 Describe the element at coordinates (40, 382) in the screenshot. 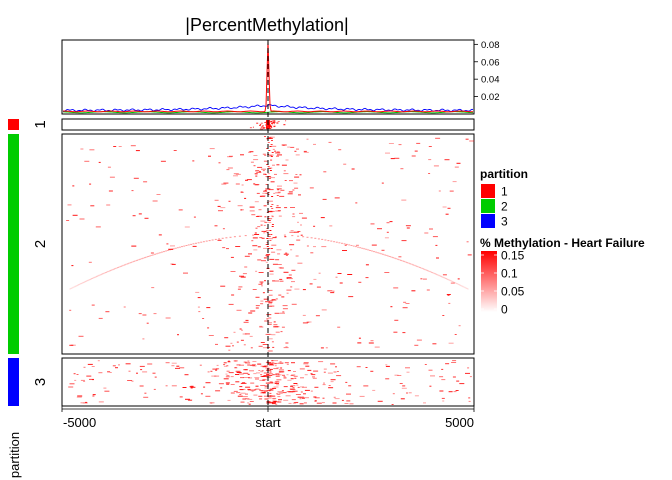

I see `partition-label-3: 3` at that location.